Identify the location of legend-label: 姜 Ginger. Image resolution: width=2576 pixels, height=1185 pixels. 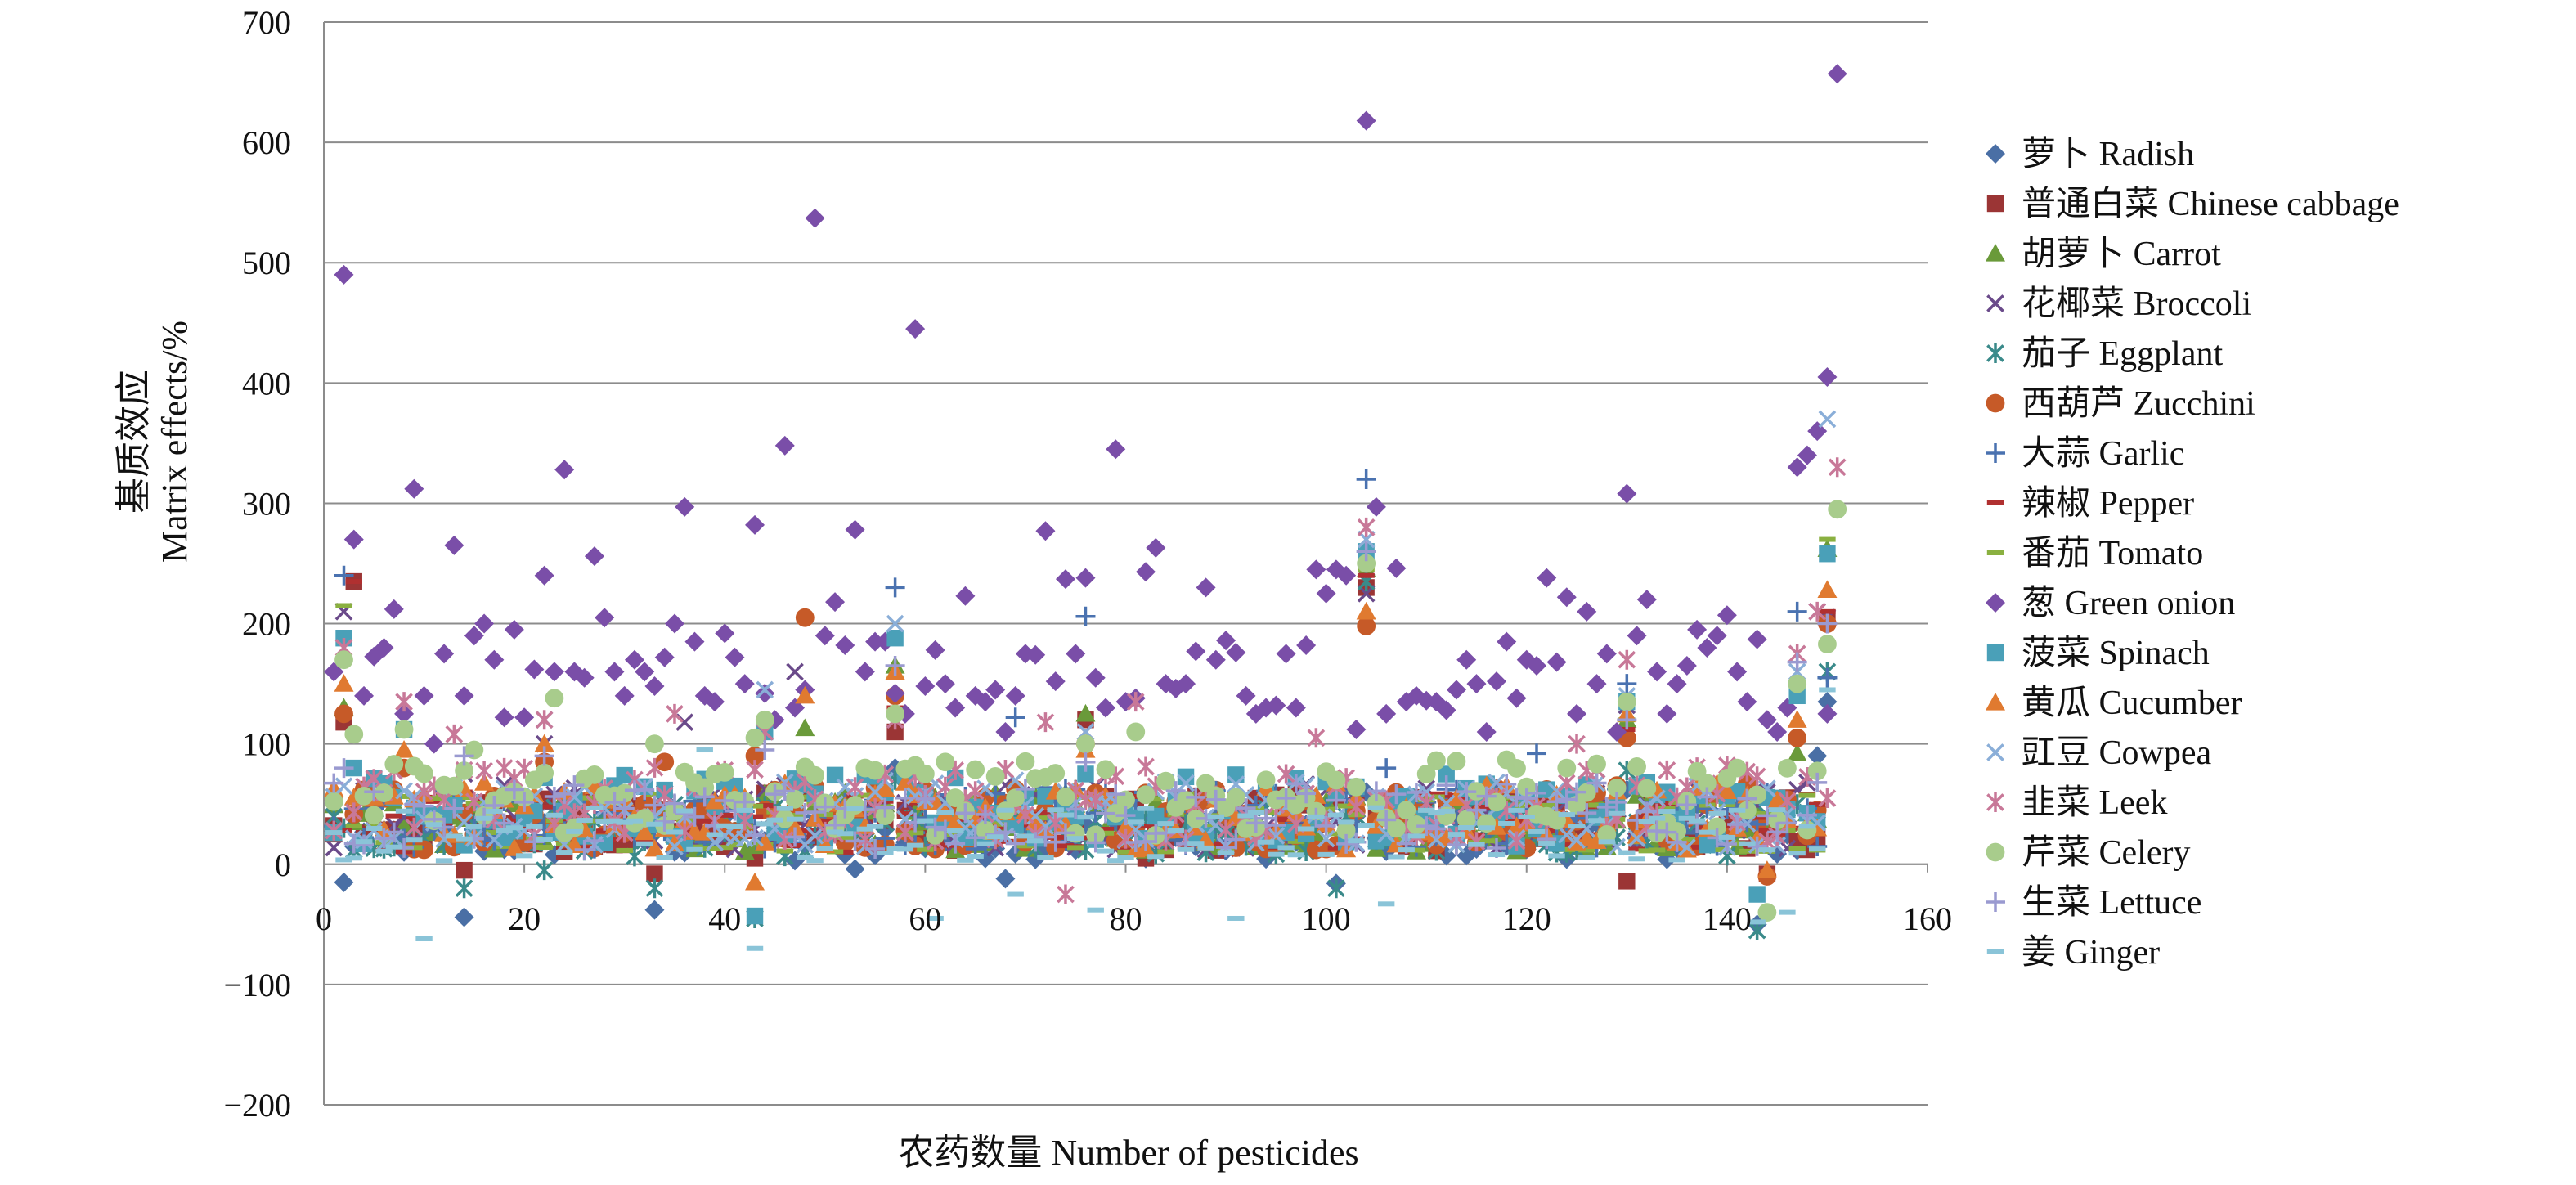
(2091, 953).